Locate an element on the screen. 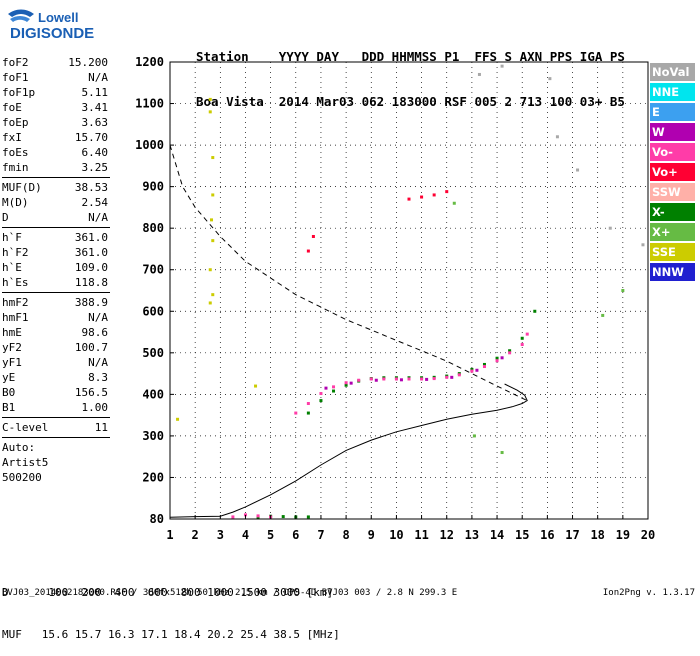  param-row: hmF2 388.9 is located at coordinates (56, 302).